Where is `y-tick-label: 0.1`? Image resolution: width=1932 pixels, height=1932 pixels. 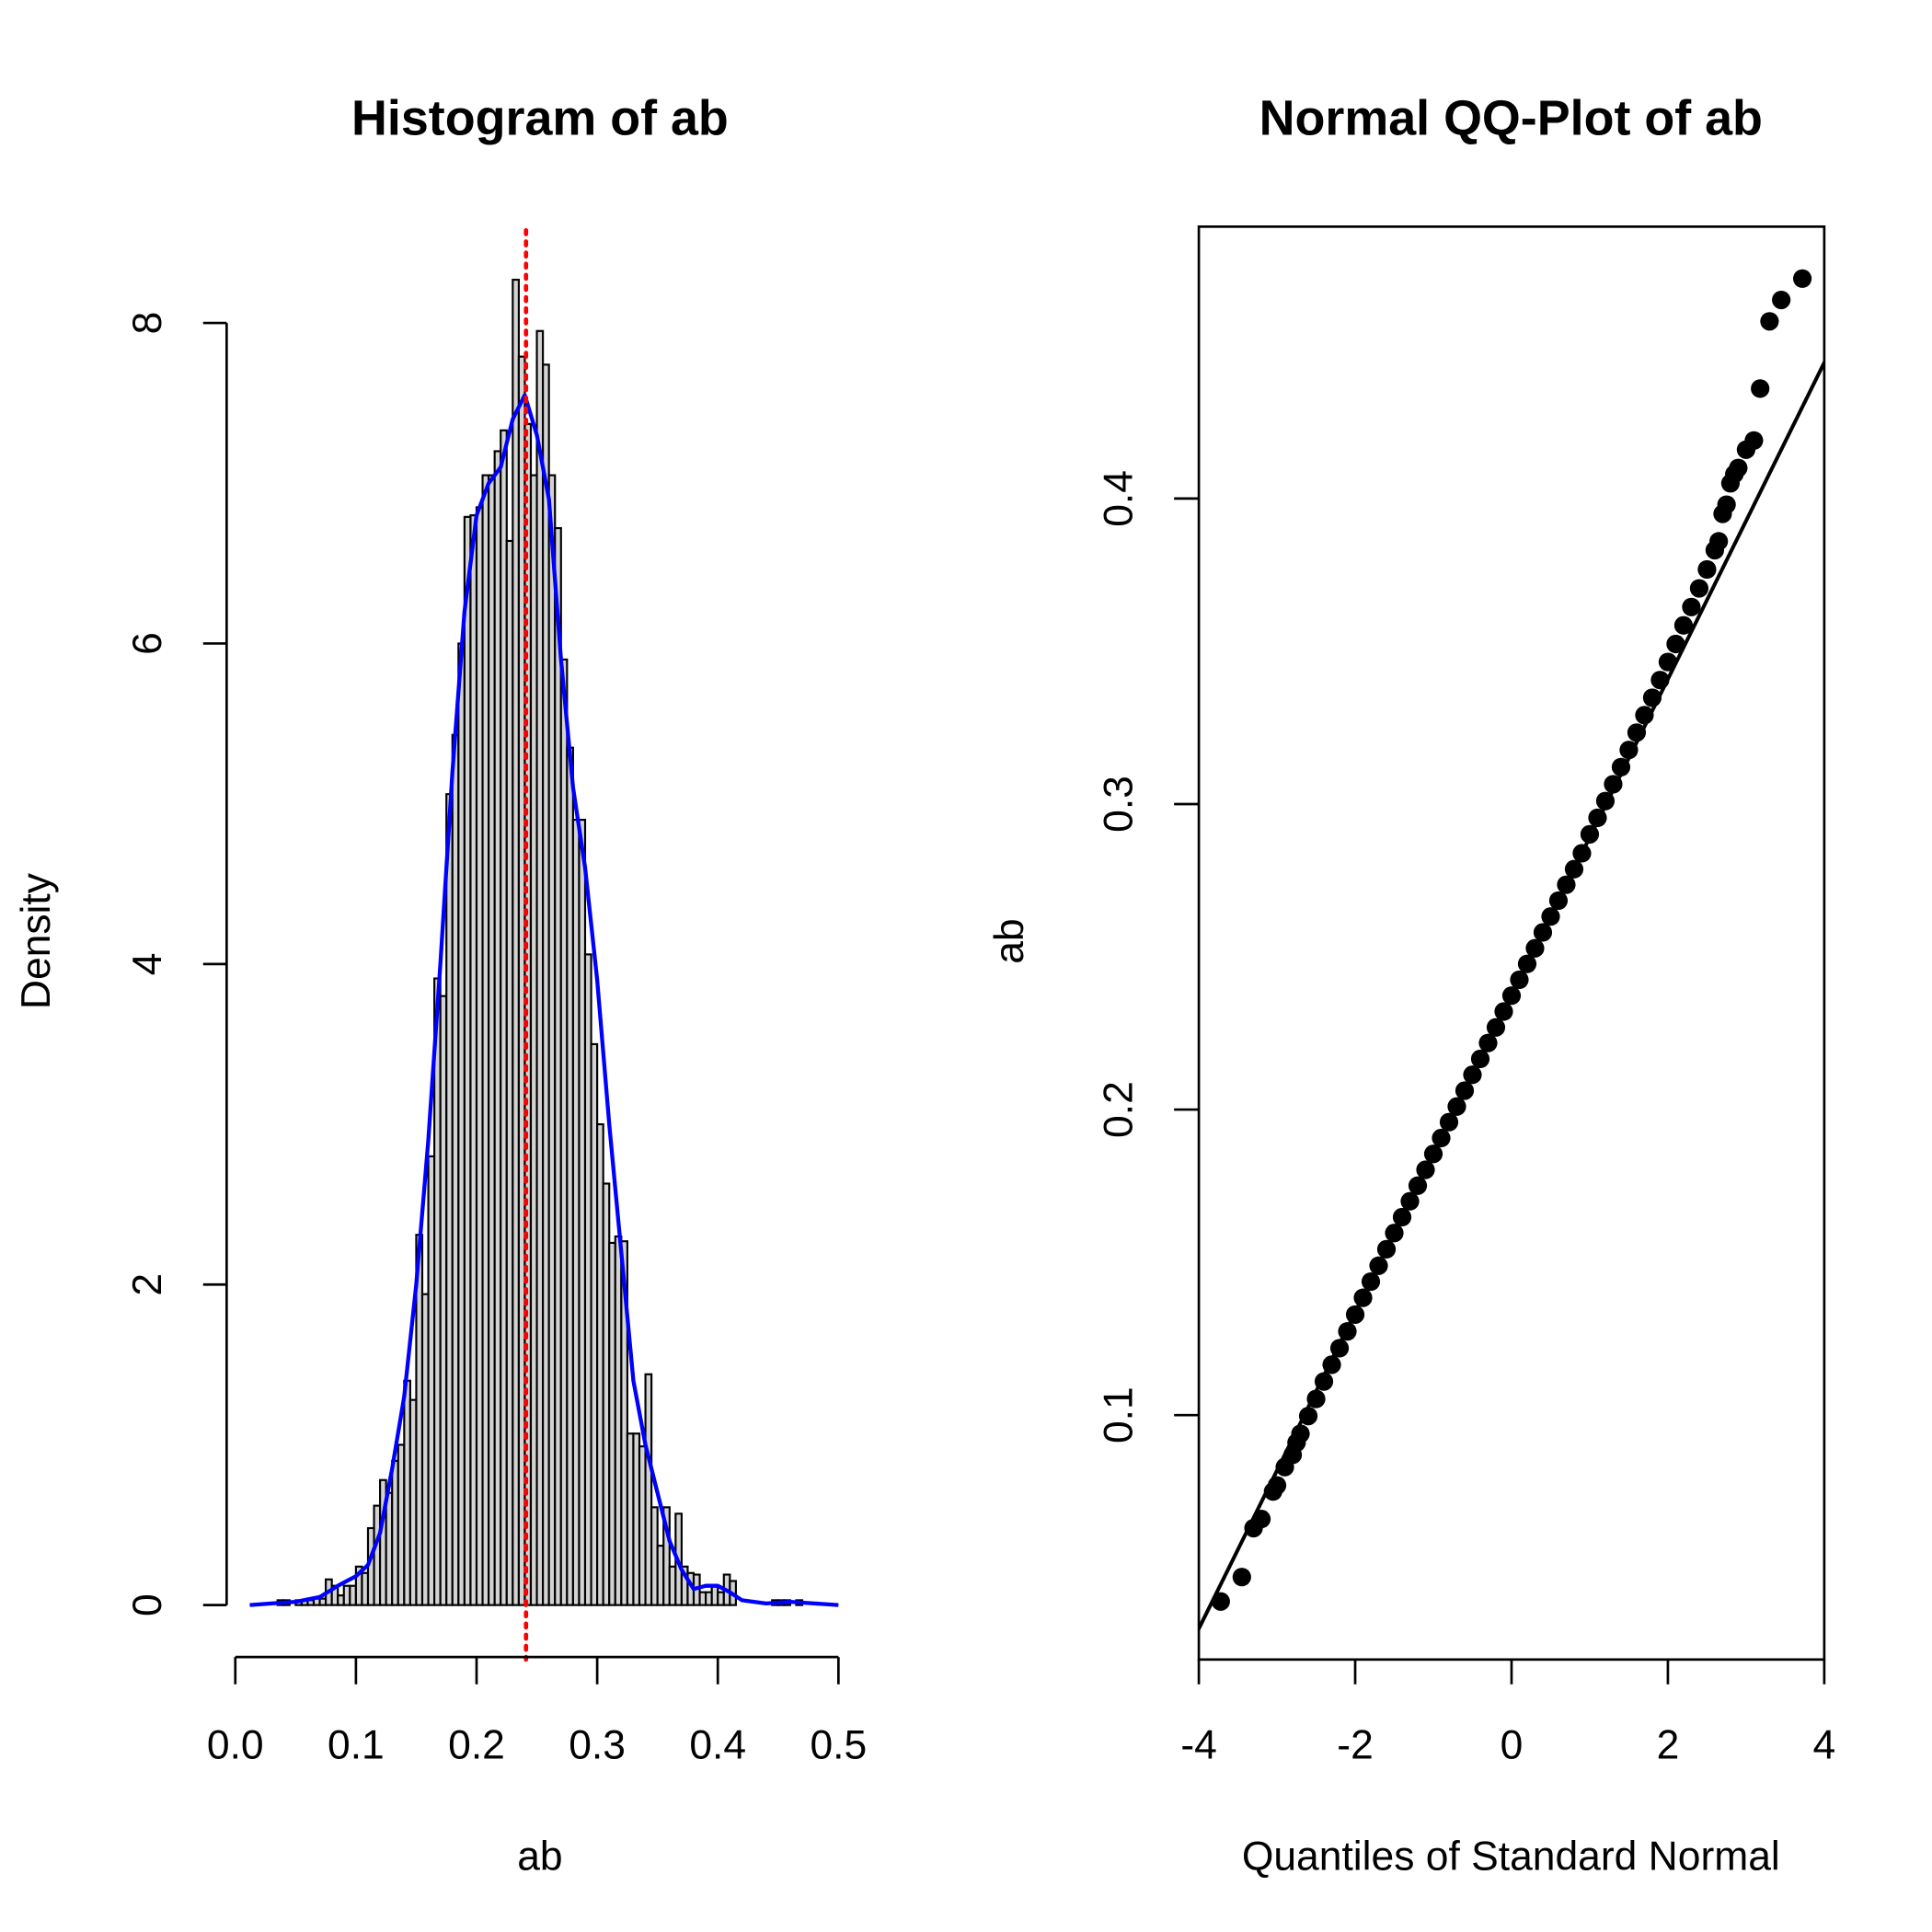
y-tick-label: 0.1 is located at coordinates (1118, 1414).